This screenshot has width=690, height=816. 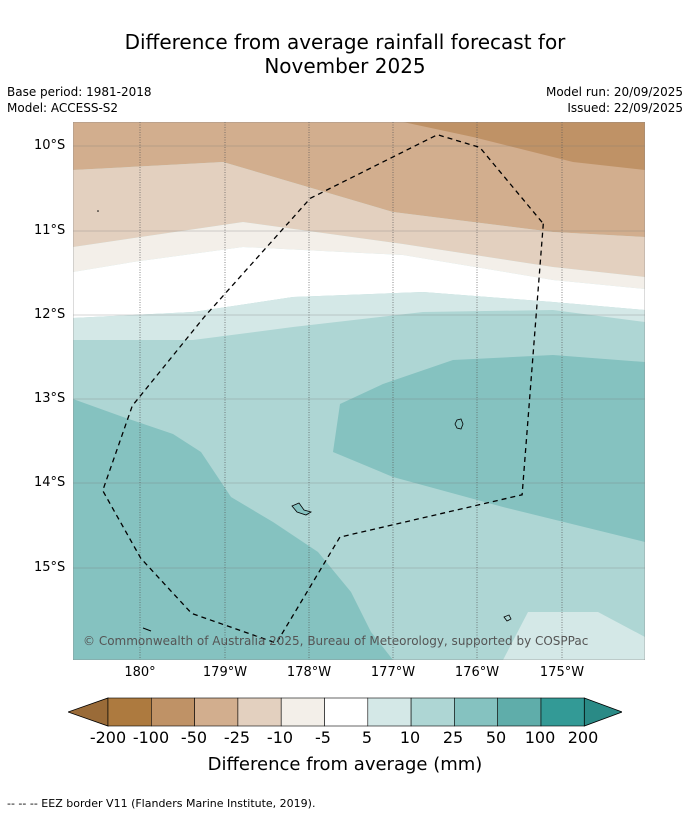 What do you see at coordinates (540, 737) in the screenshot?
I see `colorbar-tick-10: 100` at bounding box center [540, 737].